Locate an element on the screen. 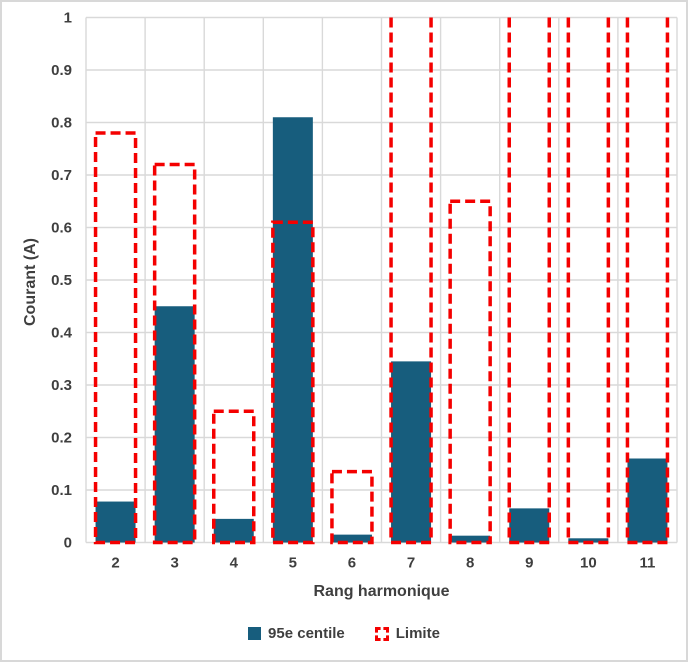  y-tick-label: 0.6 is located at coordinates (61, 228).